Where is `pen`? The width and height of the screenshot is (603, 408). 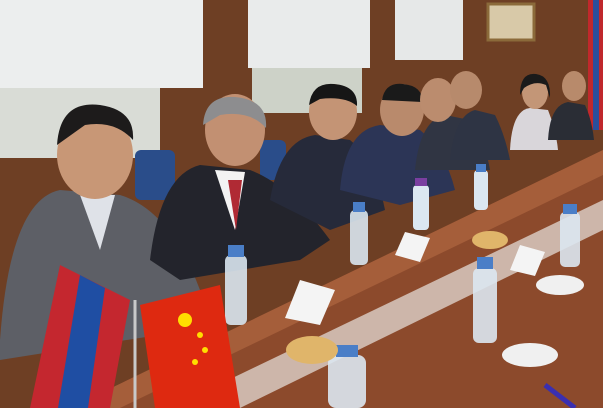
pen is located at coordinates (560, 395).